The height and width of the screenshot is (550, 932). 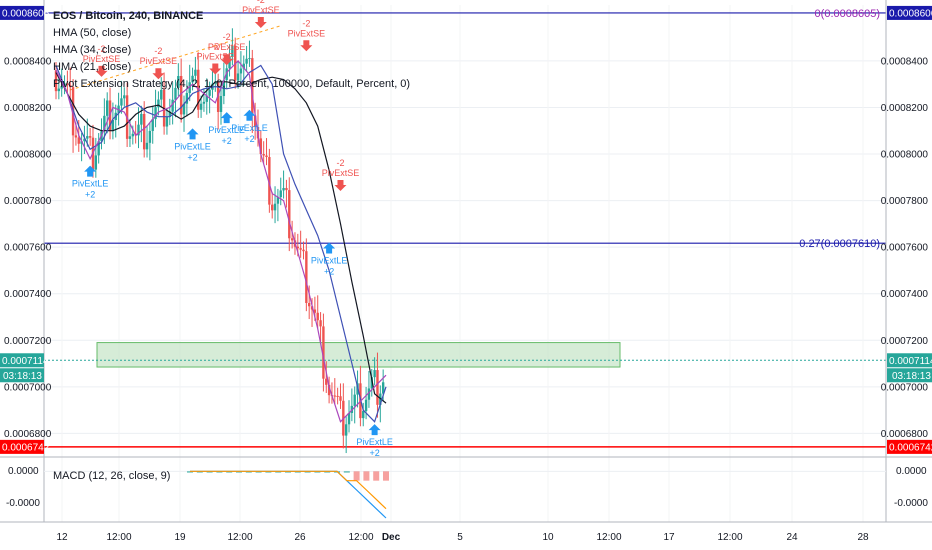 I want to click on indicator-hma21: HMA (21, close), so click(x=92, y=67).